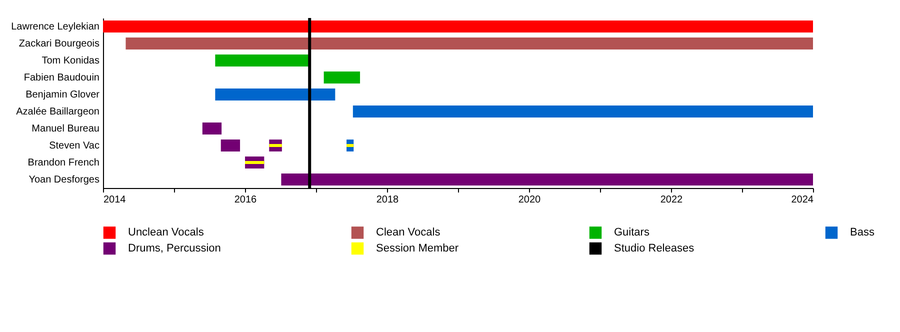 This screenshot has height=332, width=900. Describe the element at coordinates (388, 200) in the screenshot. I see `x-tick-label: 2018` at that location.